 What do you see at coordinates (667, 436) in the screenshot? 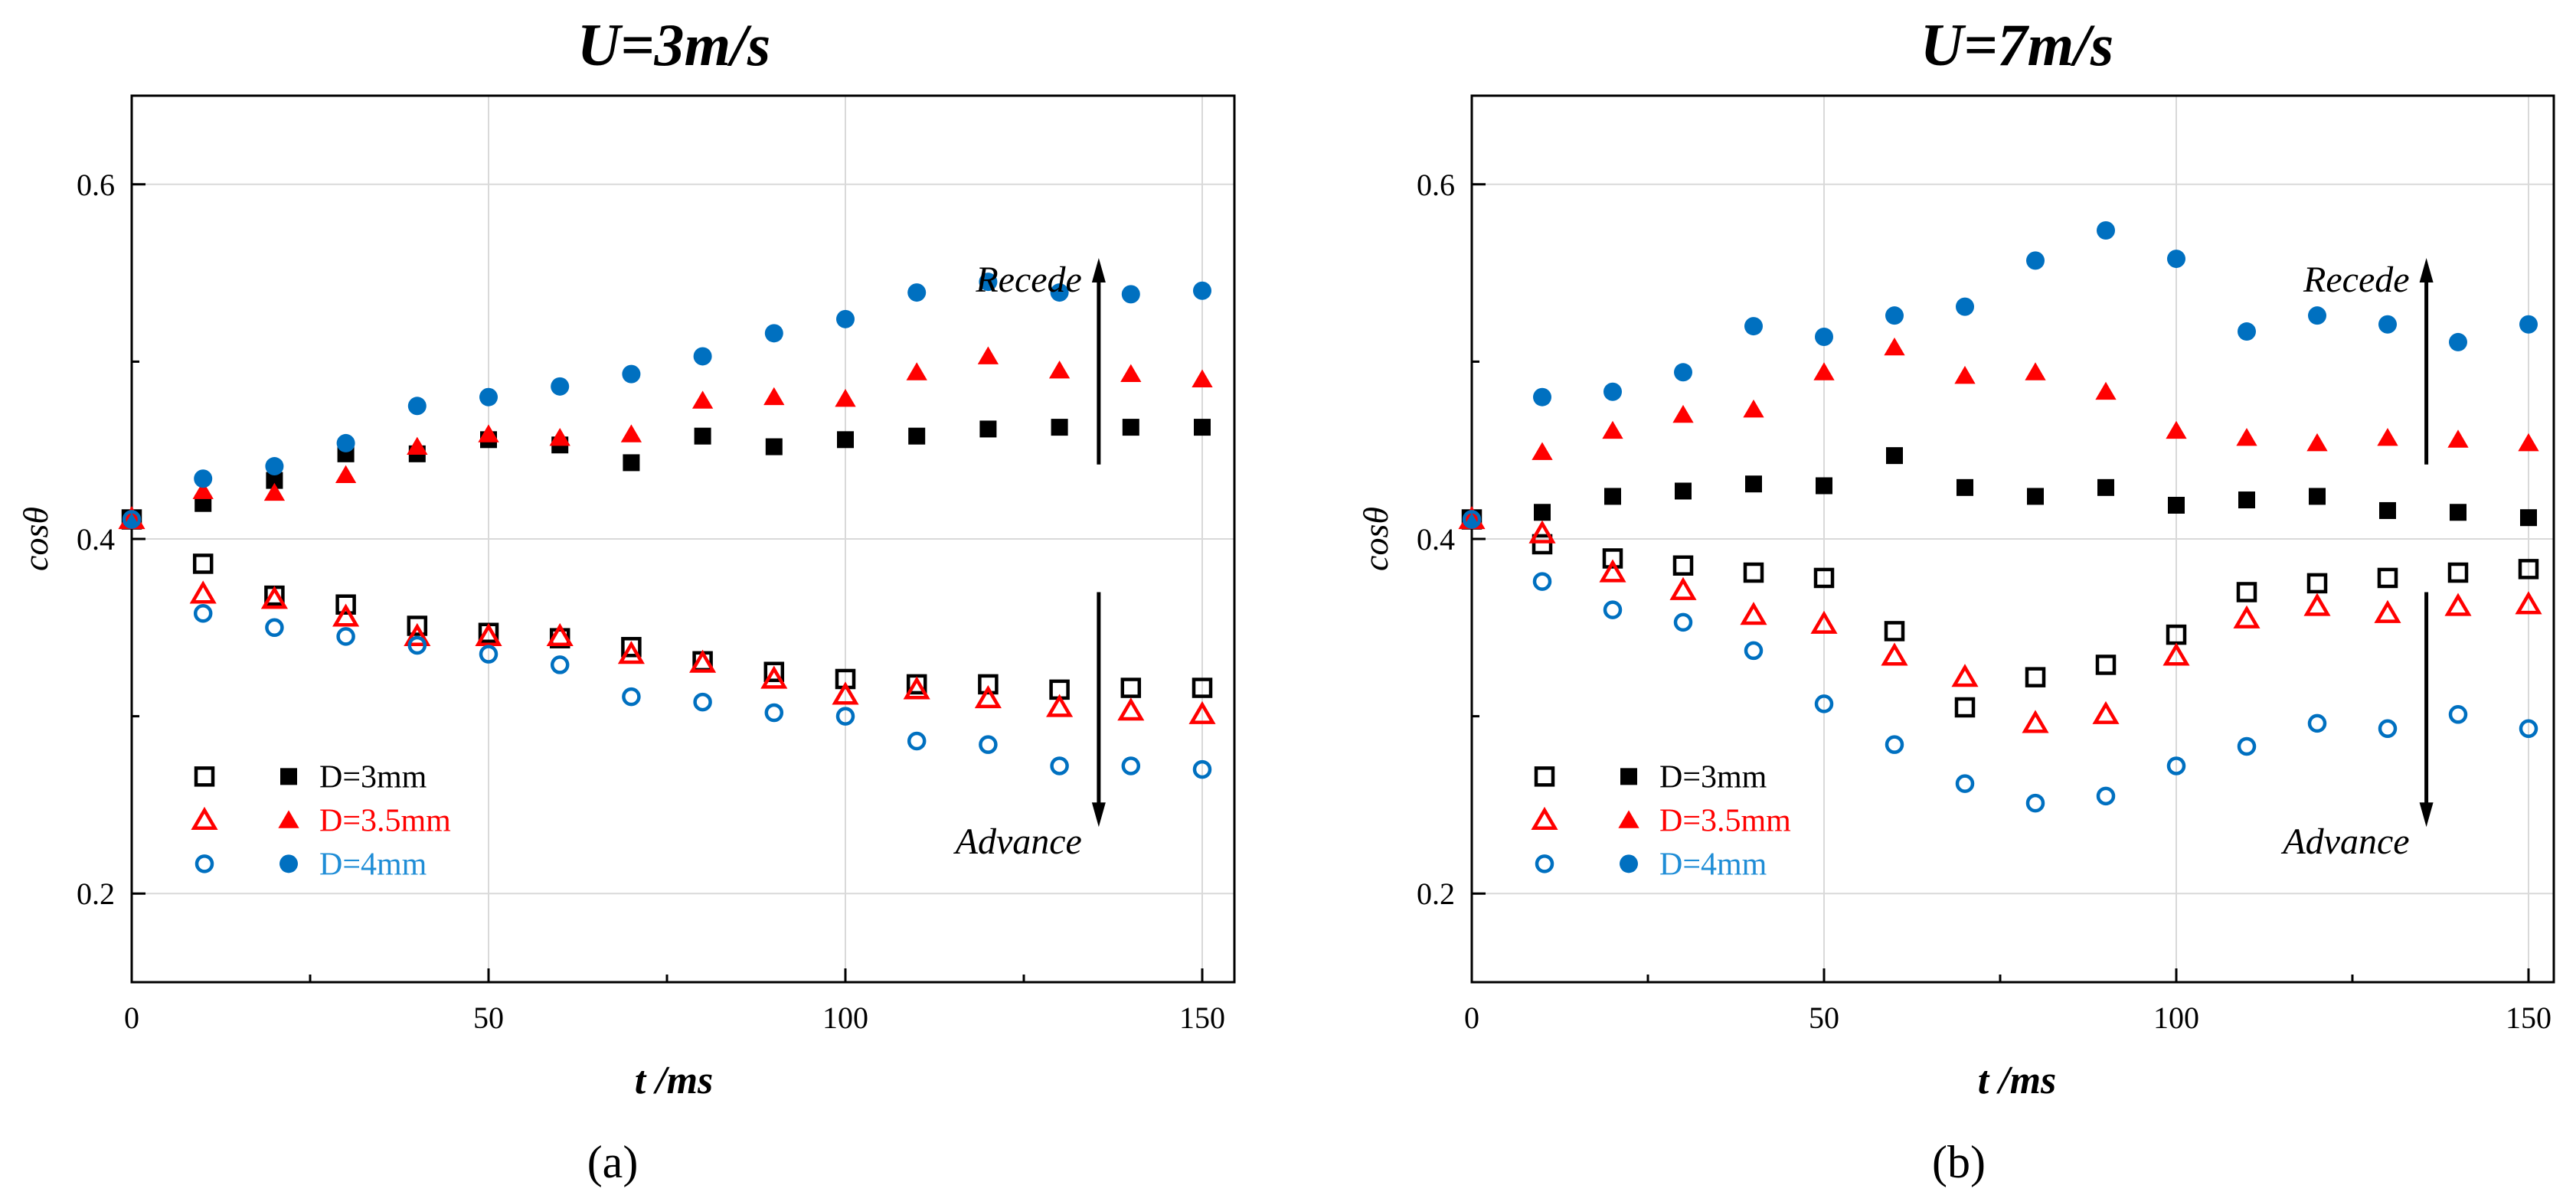
I see `series-recede-d-3-5mm` at bounding box center [667, 436].